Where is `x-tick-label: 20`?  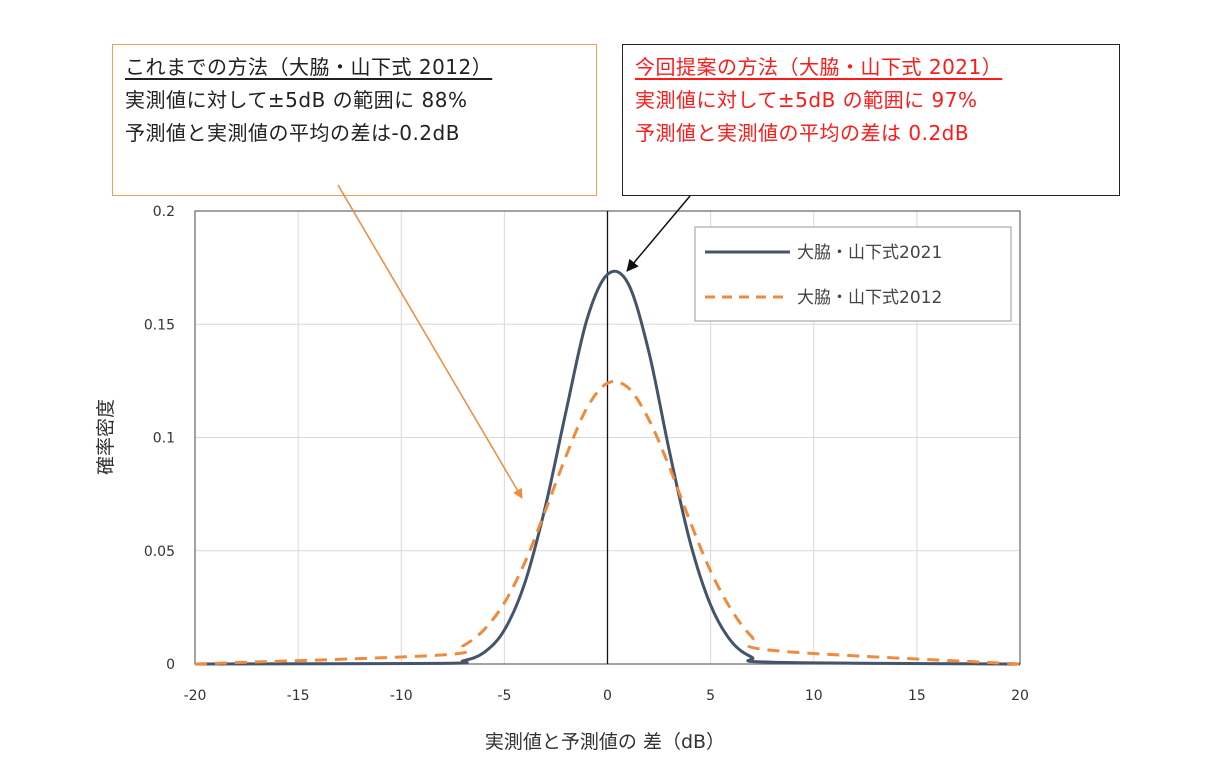
x-tick-label: 20 is located at coordinates (1020, 696).